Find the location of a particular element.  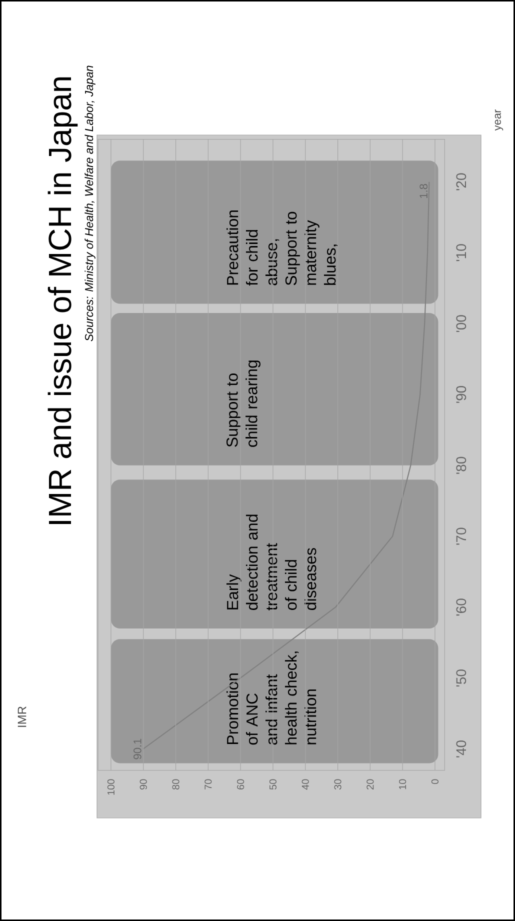

band-label: Promotion of ANC and infant health check, nutrition is located at coordinates (271, 698).